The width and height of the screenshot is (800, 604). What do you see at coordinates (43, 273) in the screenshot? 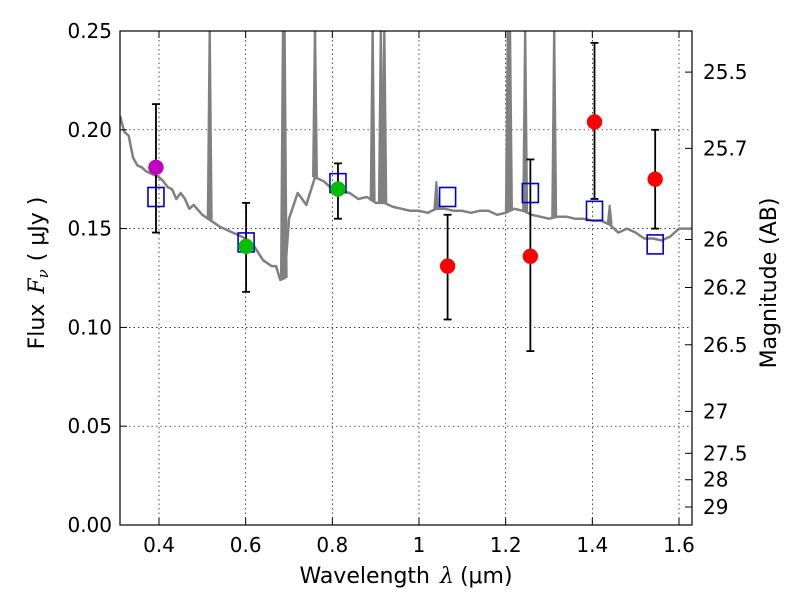
I see `y-axis-label-subscript: ν` at bounding box center [43, 273].